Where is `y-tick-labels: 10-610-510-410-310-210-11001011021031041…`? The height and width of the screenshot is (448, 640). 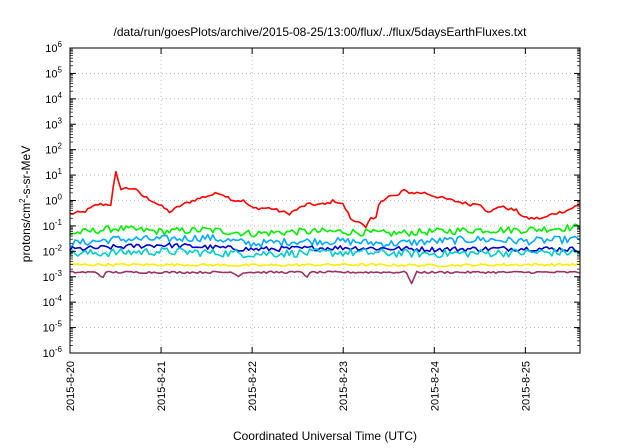 y-tick-labels: 10-610-510-410-310-210-11001011021031041… is located at coordinates (53, 200).